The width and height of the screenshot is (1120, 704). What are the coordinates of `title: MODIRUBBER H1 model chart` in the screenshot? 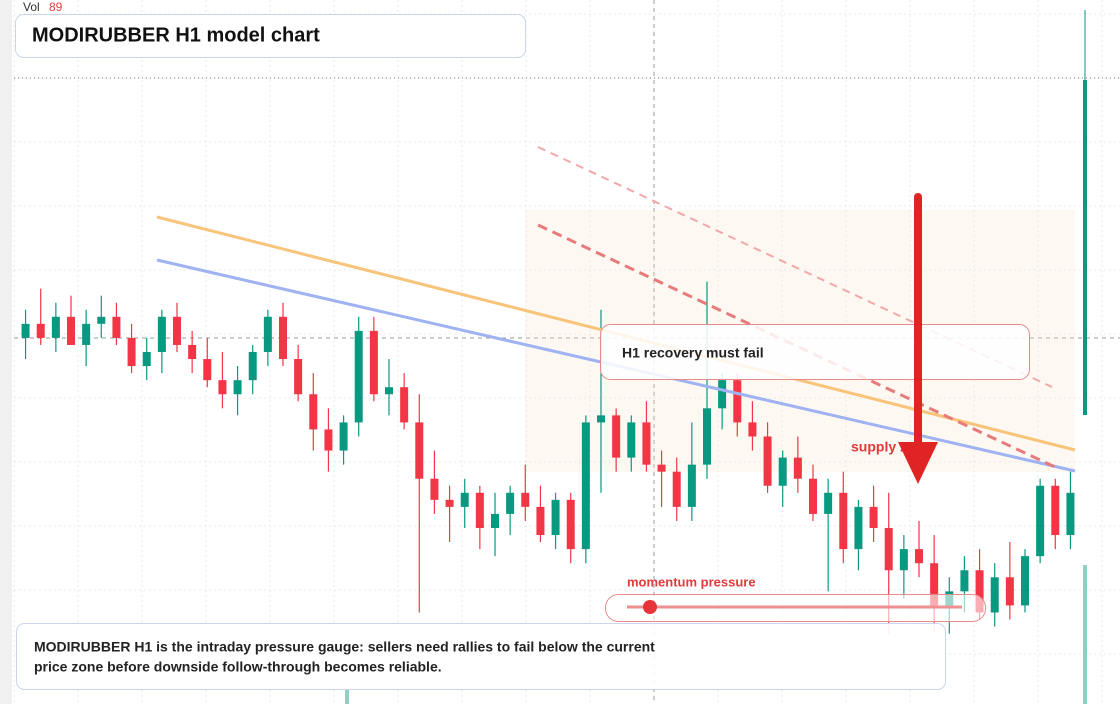 It's located at (176, 35).